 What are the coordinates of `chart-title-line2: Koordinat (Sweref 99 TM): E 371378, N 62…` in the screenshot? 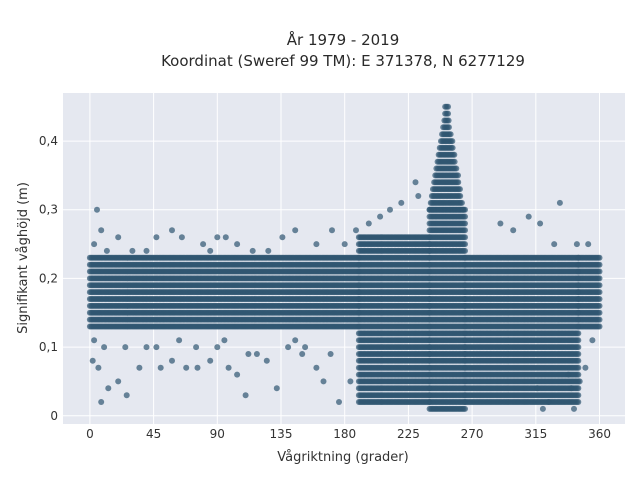 It's located at (343, 61).